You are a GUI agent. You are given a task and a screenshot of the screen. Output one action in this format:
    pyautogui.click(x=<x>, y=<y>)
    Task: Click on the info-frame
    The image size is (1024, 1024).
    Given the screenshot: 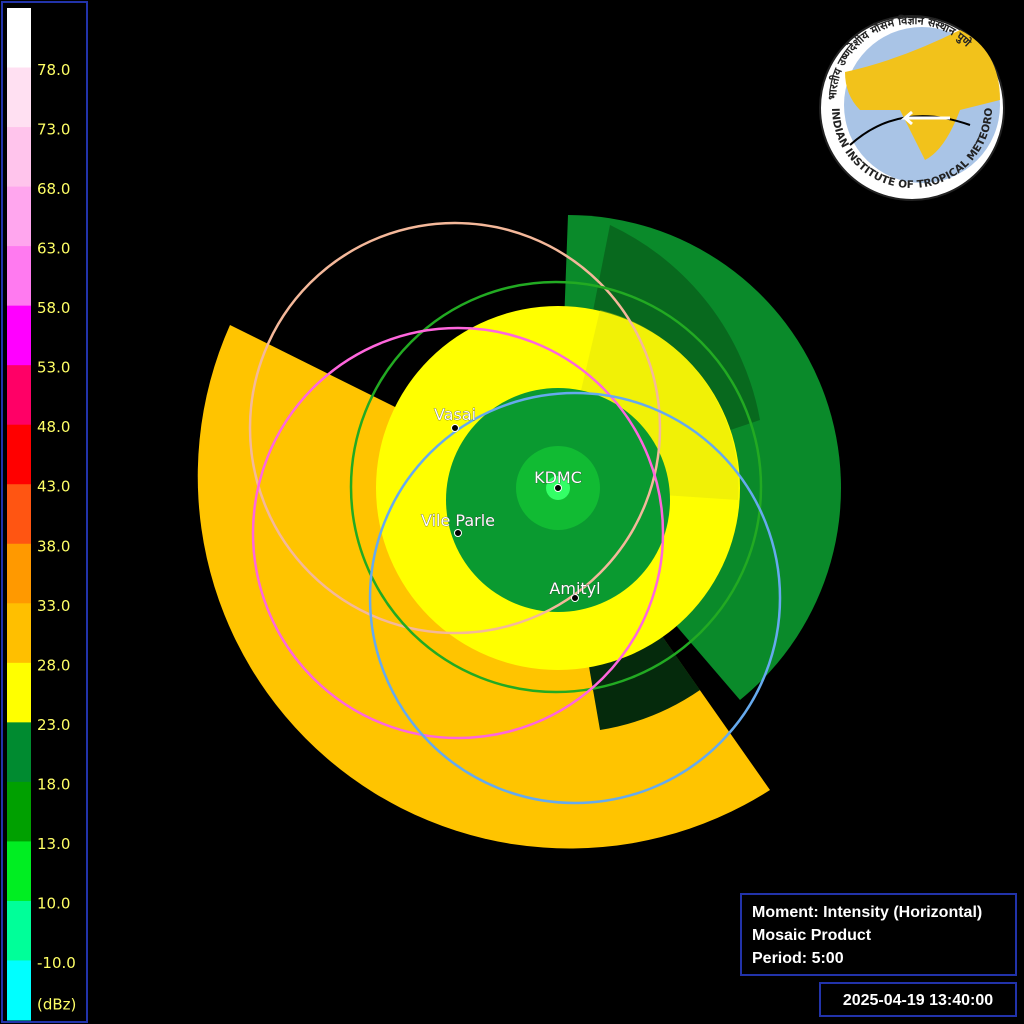 What is the action you would take?
    pyautogui.click(x=878, y=934)
    